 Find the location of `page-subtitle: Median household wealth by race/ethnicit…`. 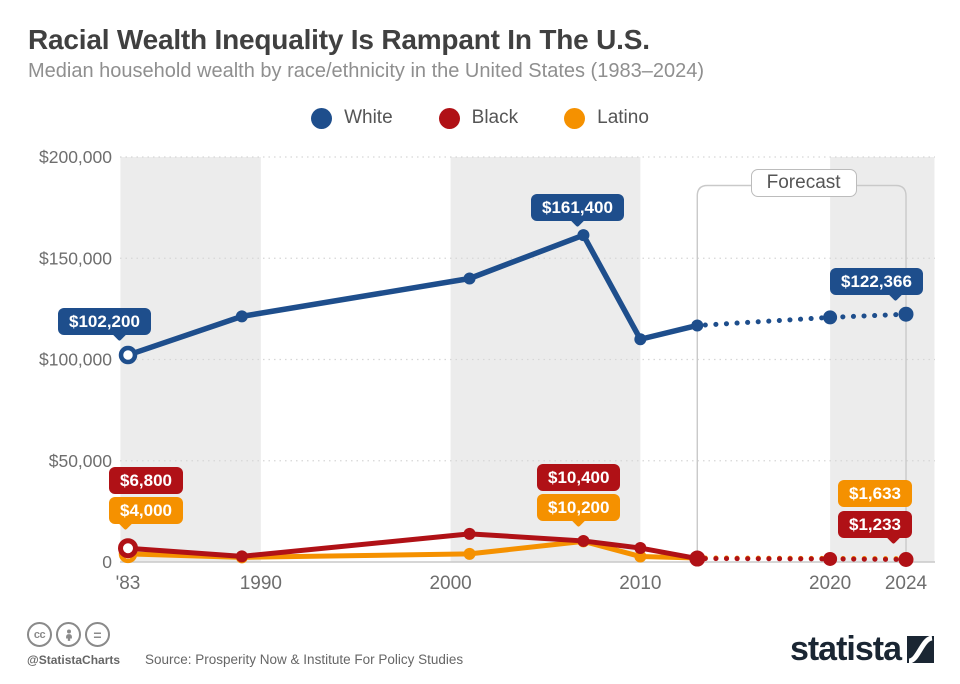

page-subtitle: Median household wealth by race/ethnicit… is located at coordinates (366, 71).